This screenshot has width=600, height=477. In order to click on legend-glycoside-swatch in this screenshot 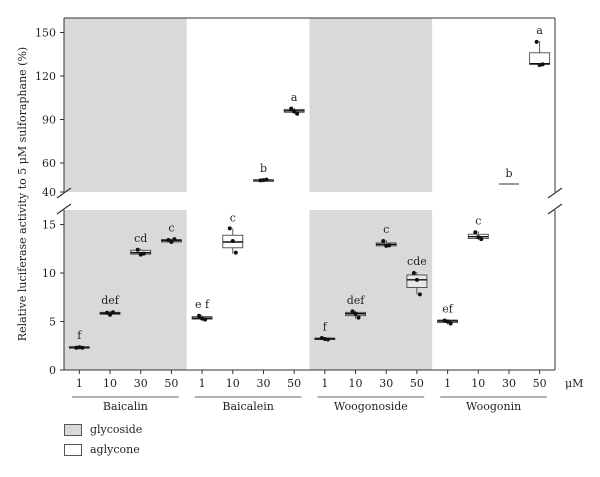, I will do `click(73, 430)`.